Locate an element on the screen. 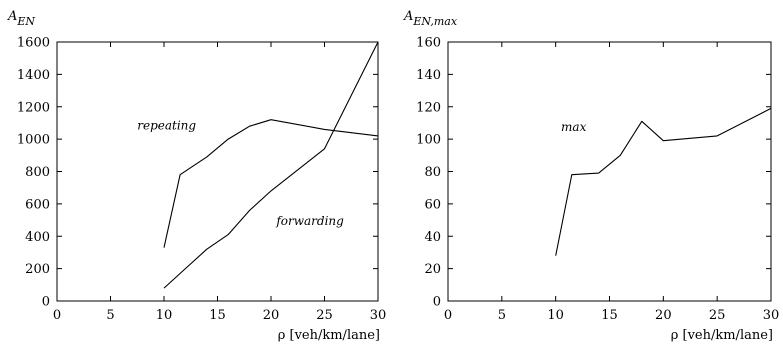 The height and width of the screenshot is (349, 783). series-line-repeating is located at coordinates (271, 183).